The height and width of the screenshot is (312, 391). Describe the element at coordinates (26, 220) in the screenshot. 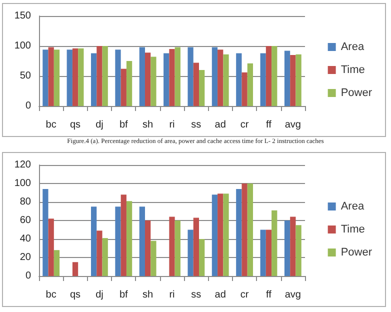

I see `y-tick-label: 60` at that location.